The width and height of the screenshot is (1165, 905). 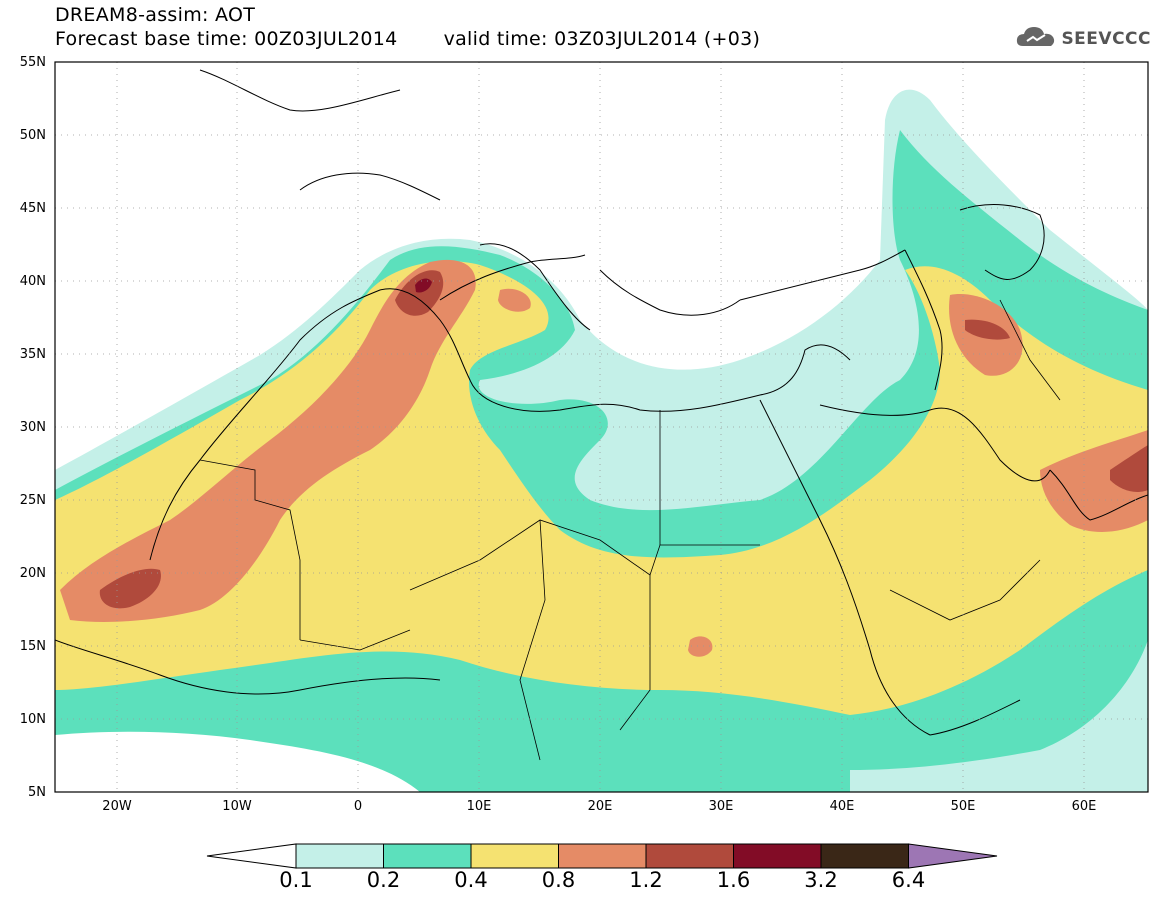 What do you see at coordinates (558, 880) in the screenshot?
I see `colorbar-label-0-8: 0.8` at bounding box center [558, 880].